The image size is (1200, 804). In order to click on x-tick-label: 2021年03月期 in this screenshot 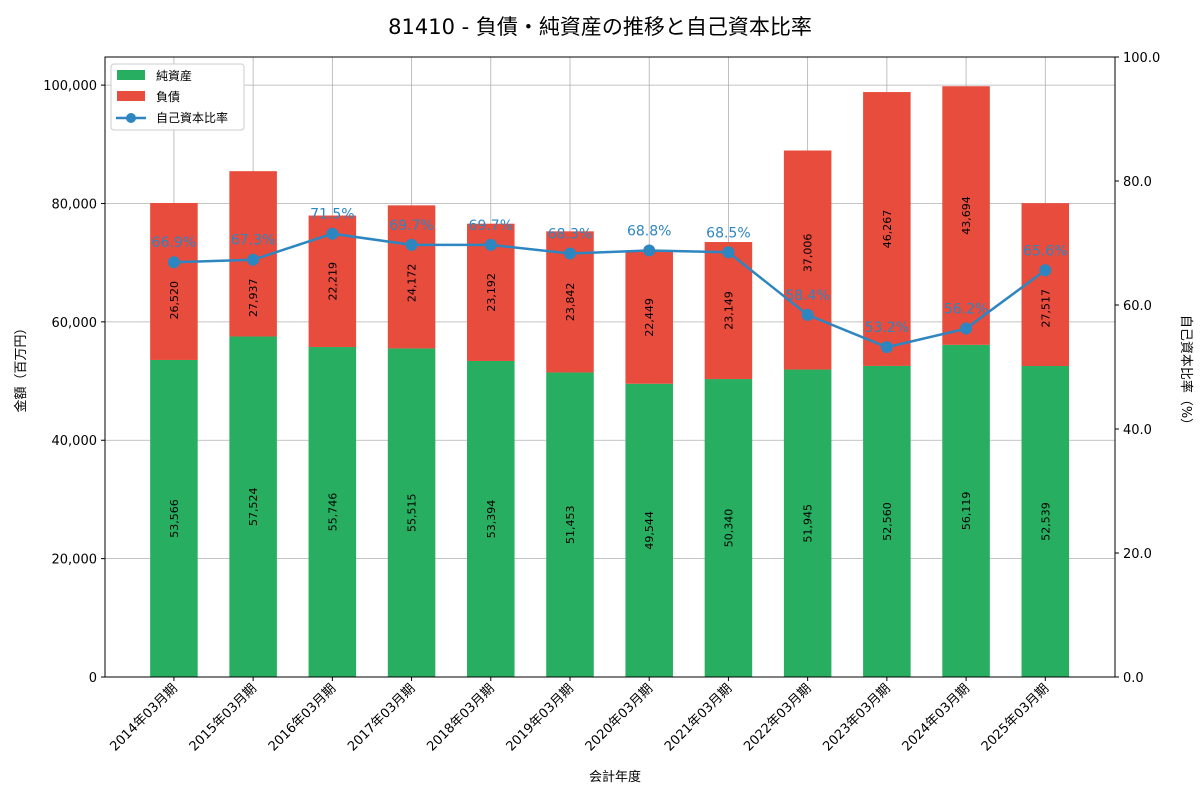, I will do `click(698, 717)`.